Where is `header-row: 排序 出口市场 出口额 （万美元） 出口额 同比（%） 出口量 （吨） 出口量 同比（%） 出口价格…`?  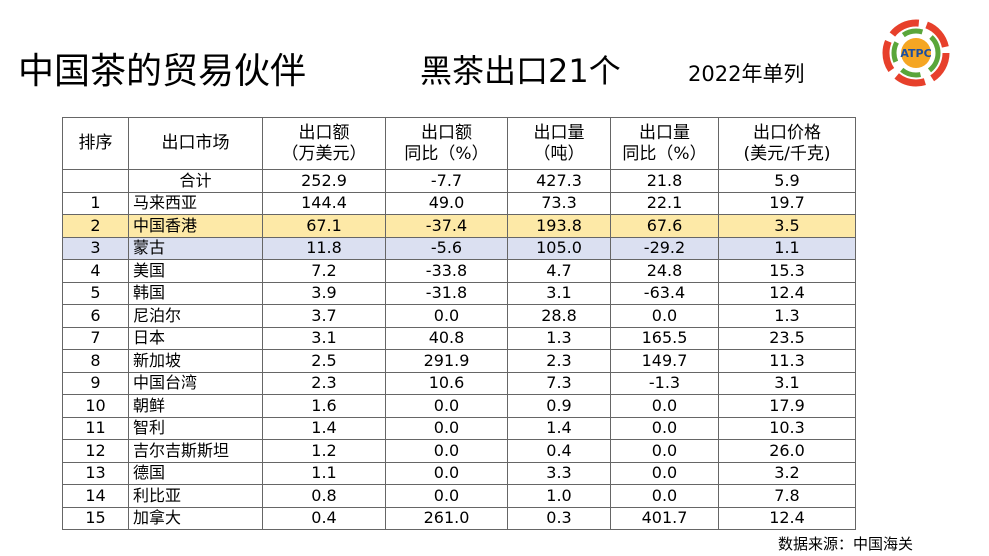 header-row: 排序 出口市场 出口额 （万美元） 出口额 同比（%） 出口量 （吨） 出口量 同比（%） 出口价格… is located at coordinates (459, 143).